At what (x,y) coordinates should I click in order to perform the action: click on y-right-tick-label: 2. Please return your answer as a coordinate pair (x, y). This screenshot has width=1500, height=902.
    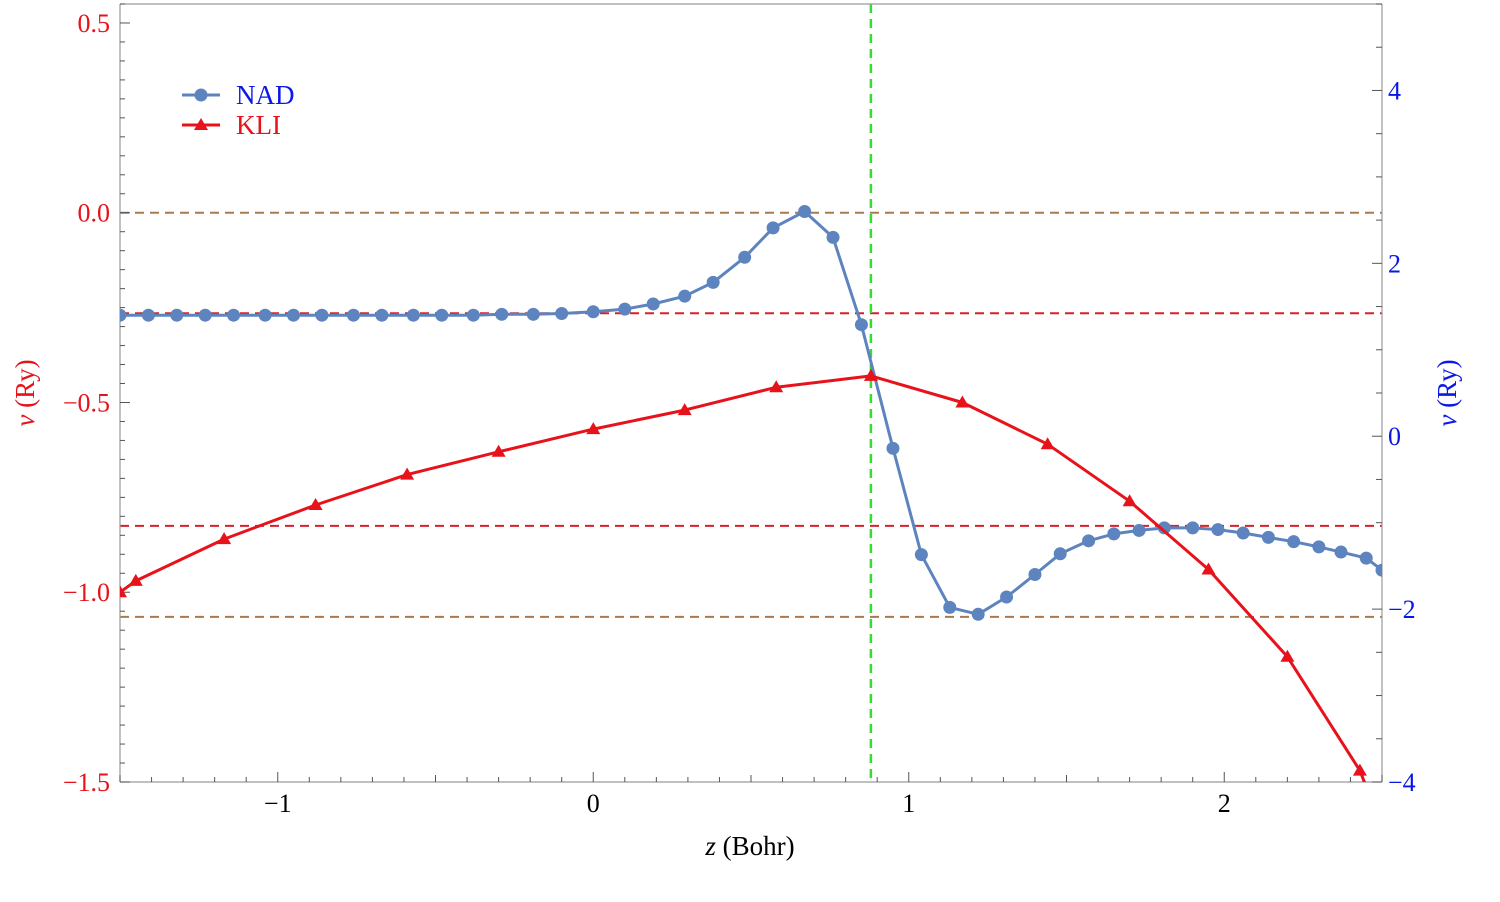
    Looking at the image, I should click on (1394, 263).